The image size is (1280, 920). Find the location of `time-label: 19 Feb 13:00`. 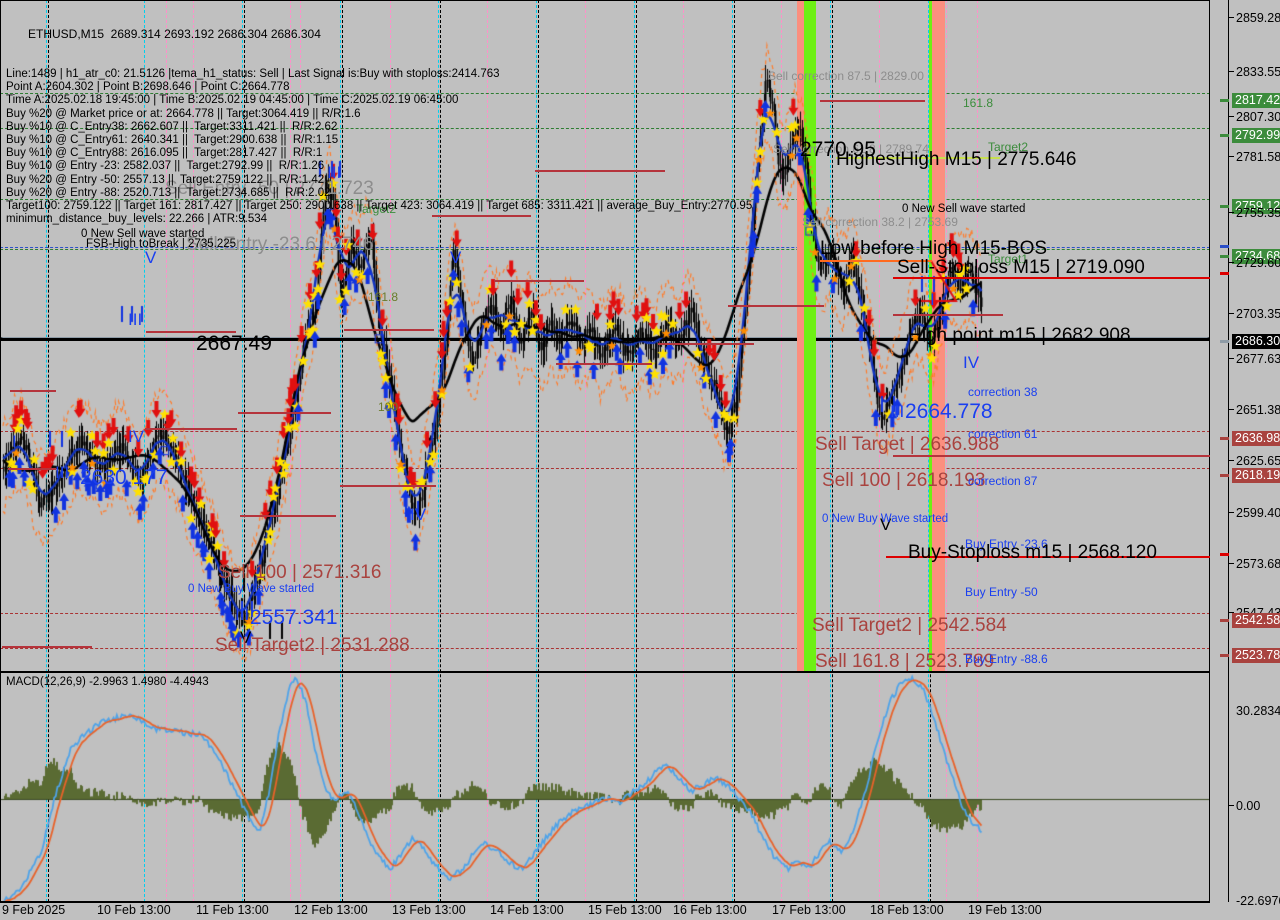

time-label: 19 Feb 13:00 is located at coordinates (1005, 910).